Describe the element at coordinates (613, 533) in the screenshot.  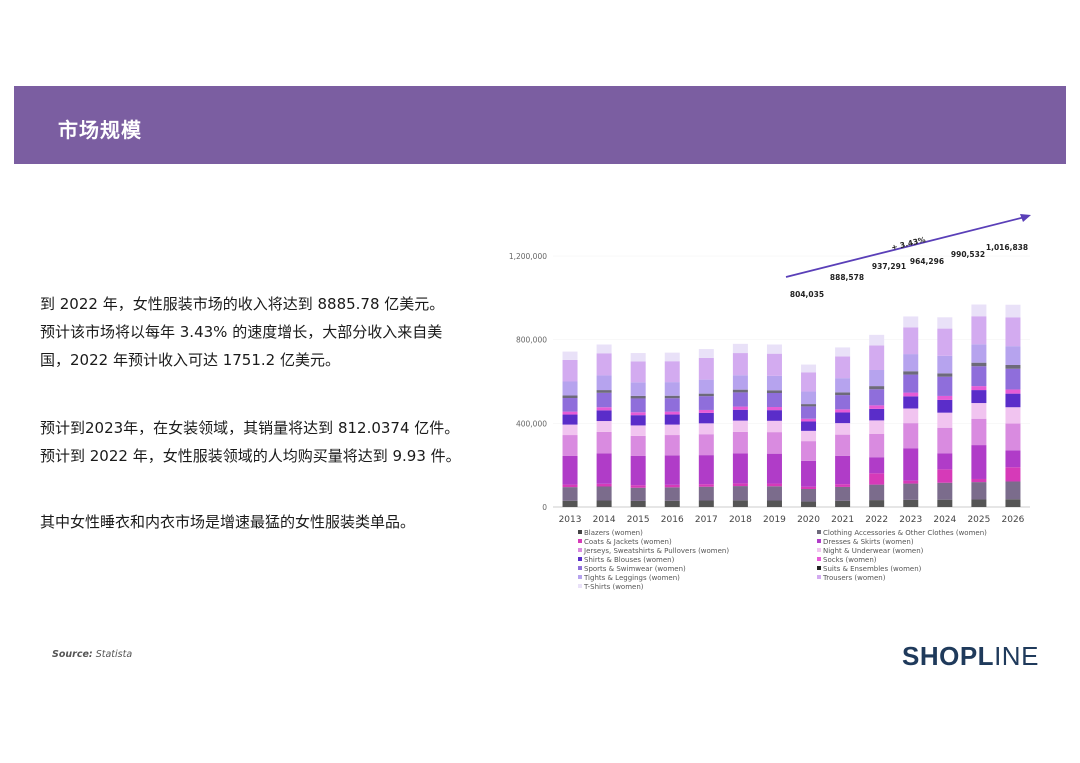
I see `legend-label: Blazers (women)` at that location.